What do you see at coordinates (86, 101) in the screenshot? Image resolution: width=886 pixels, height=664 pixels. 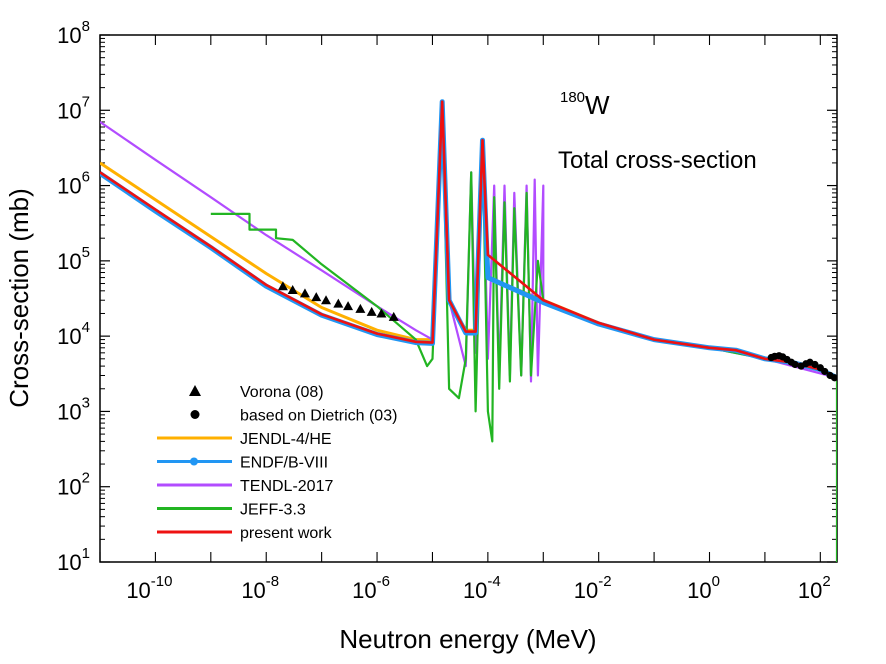 I see `y-tick-exponent: 7` at bounding box center [86, 101].